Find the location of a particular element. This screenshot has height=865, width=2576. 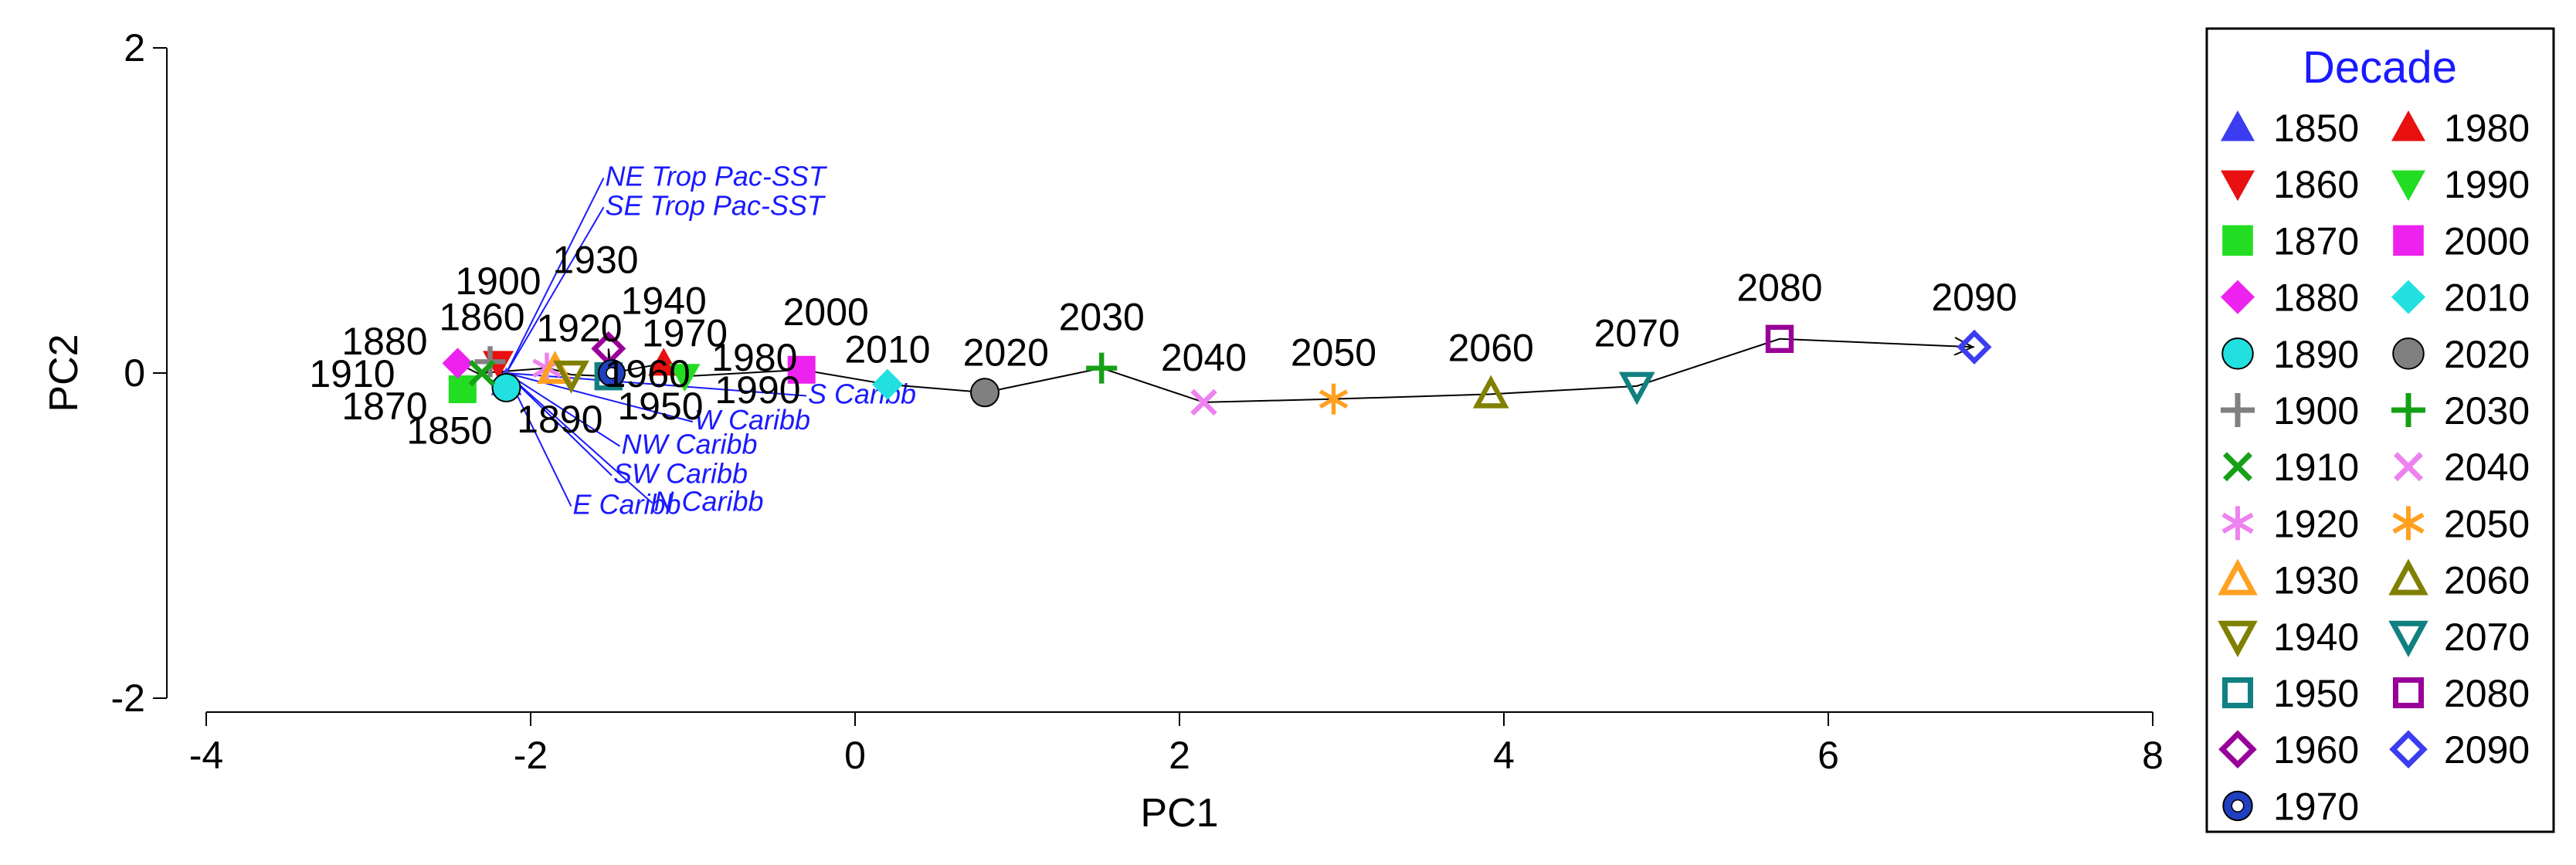

vector-label: E Caribb is located at coordinates (627, 505).